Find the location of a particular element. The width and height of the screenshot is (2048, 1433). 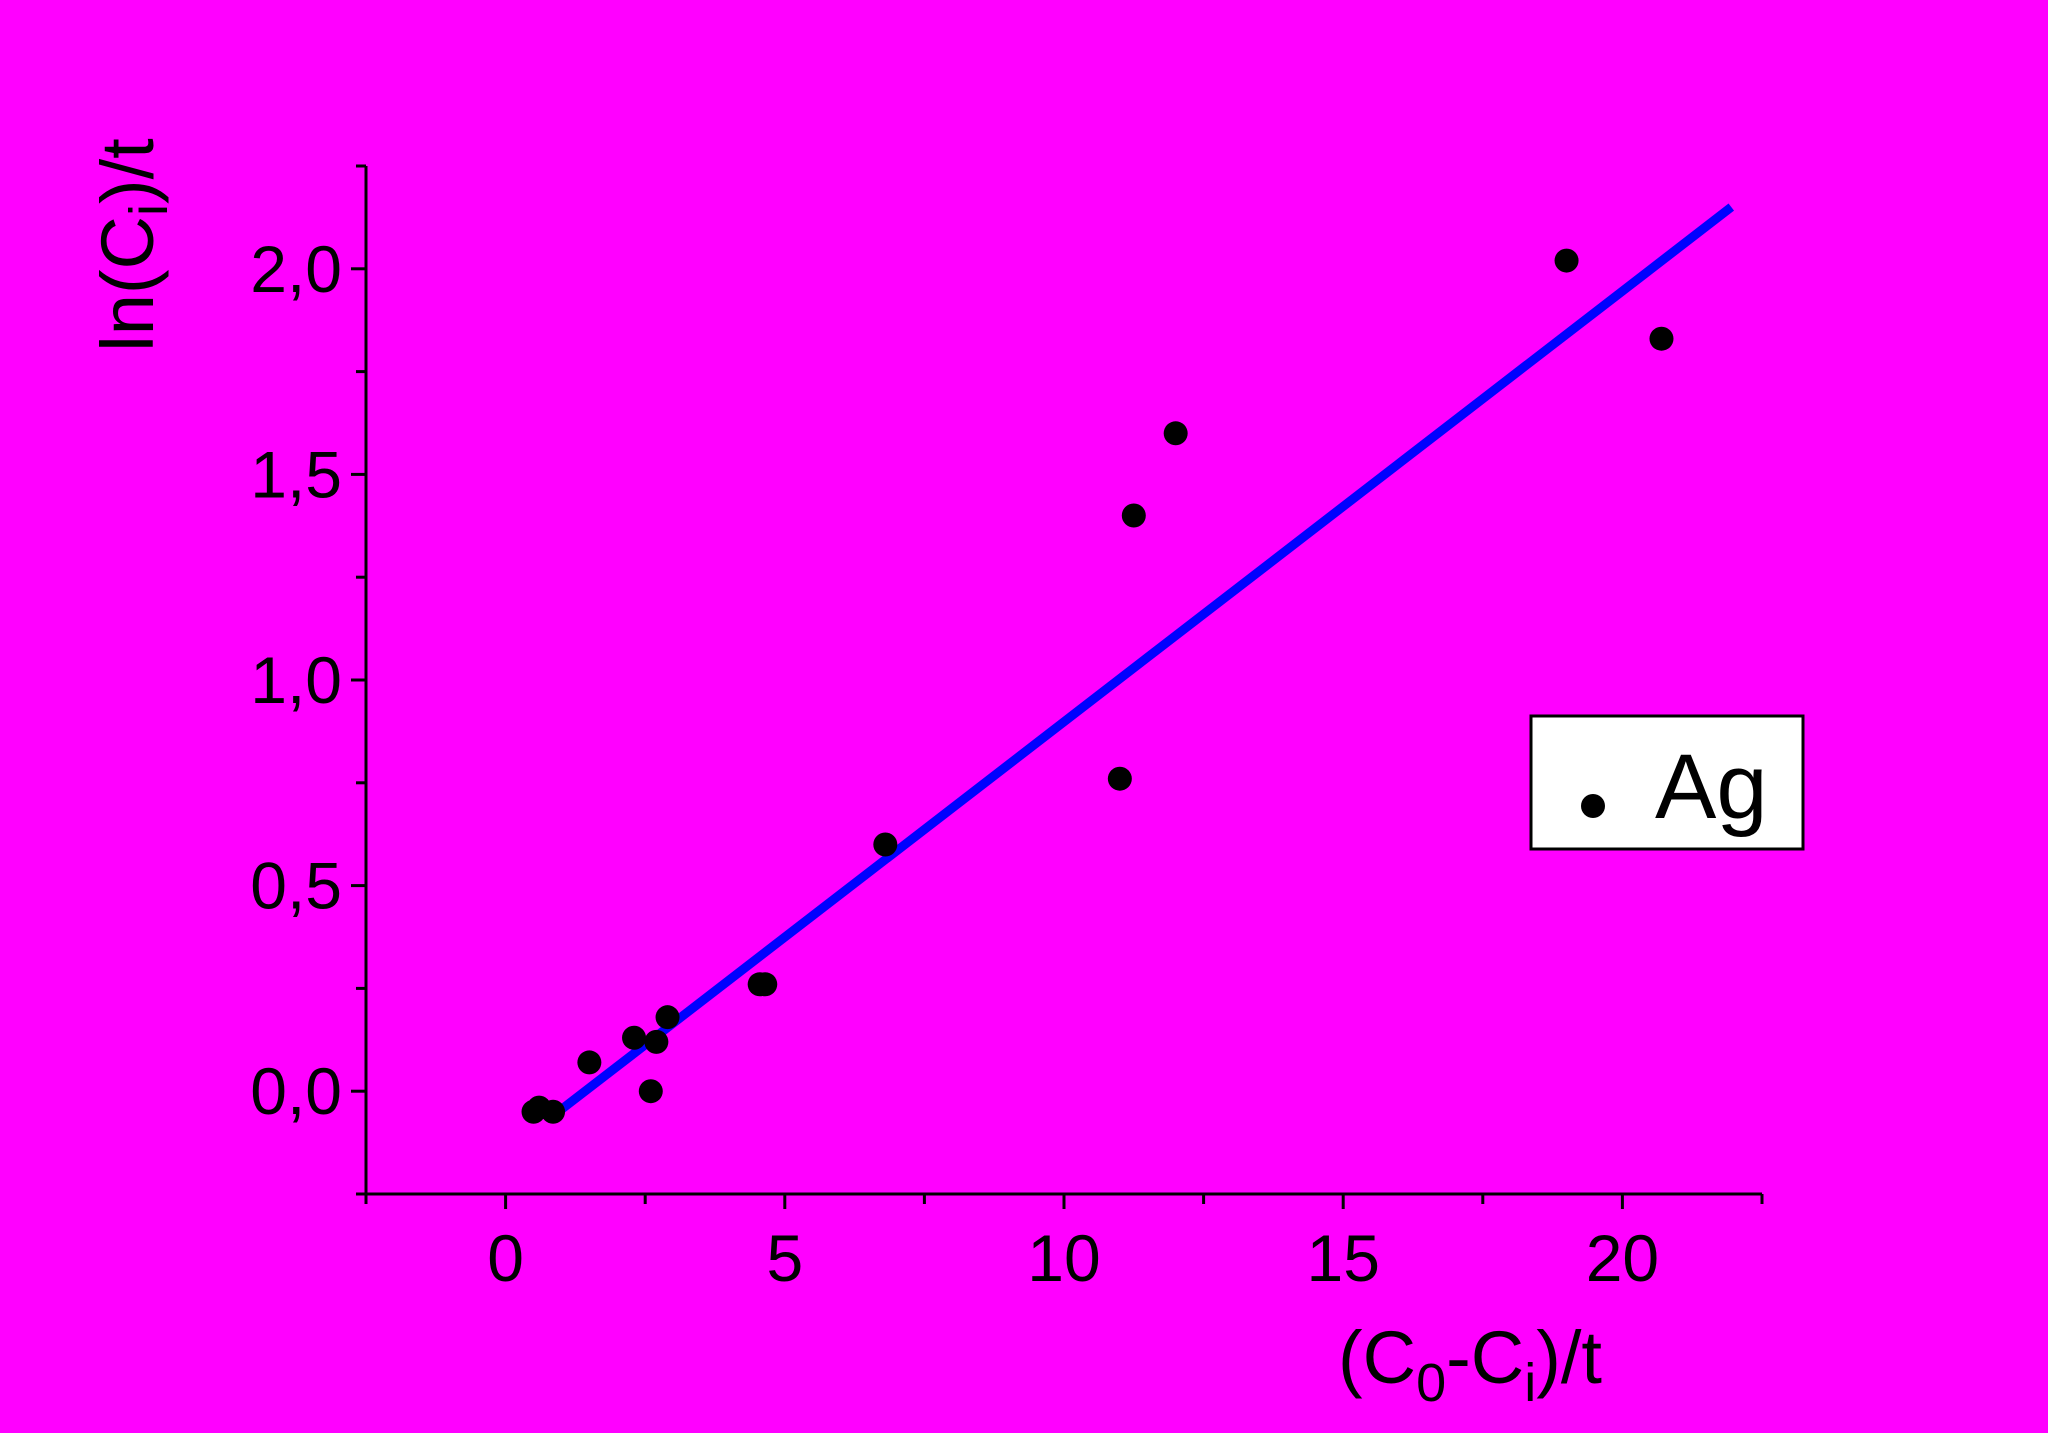

legend-label-ag: Ag is located at coordinates (1711, 787).